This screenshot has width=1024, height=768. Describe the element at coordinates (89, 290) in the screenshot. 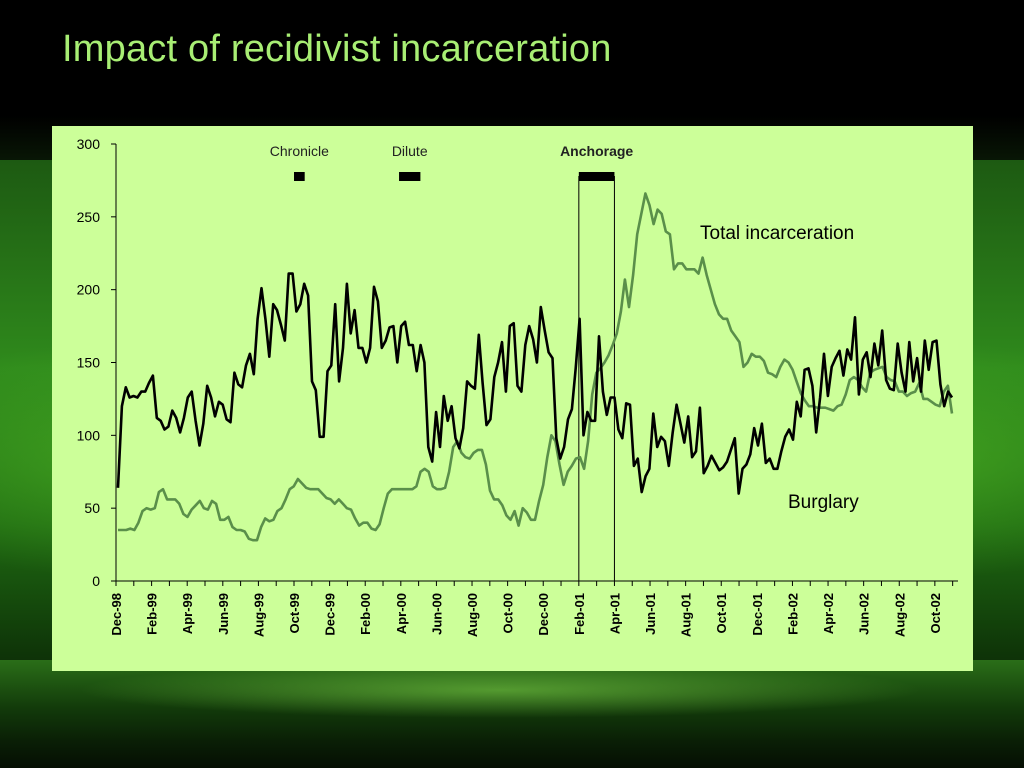

I see `y-tick-label: 200` at that location.